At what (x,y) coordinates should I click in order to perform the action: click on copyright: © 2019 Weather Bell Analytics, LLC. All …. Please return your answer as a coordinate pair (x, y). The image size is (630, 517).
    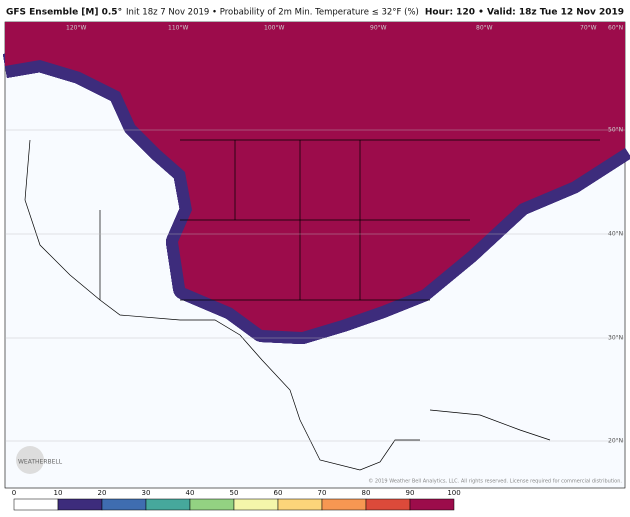
    Looking at the image, I should click on (495, 481).